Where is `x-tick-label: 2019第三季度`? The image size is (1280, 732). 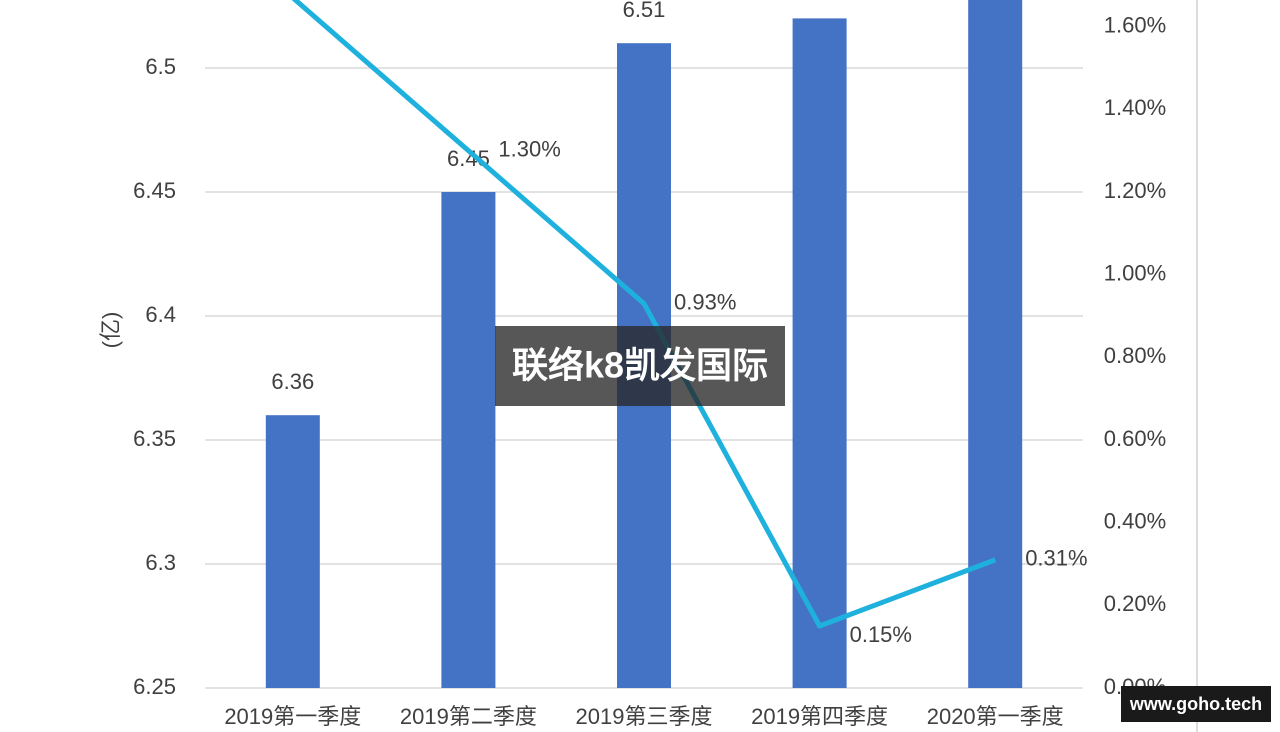
x-tick-label: 2019第三季度 is located at coordinates (644, 716).